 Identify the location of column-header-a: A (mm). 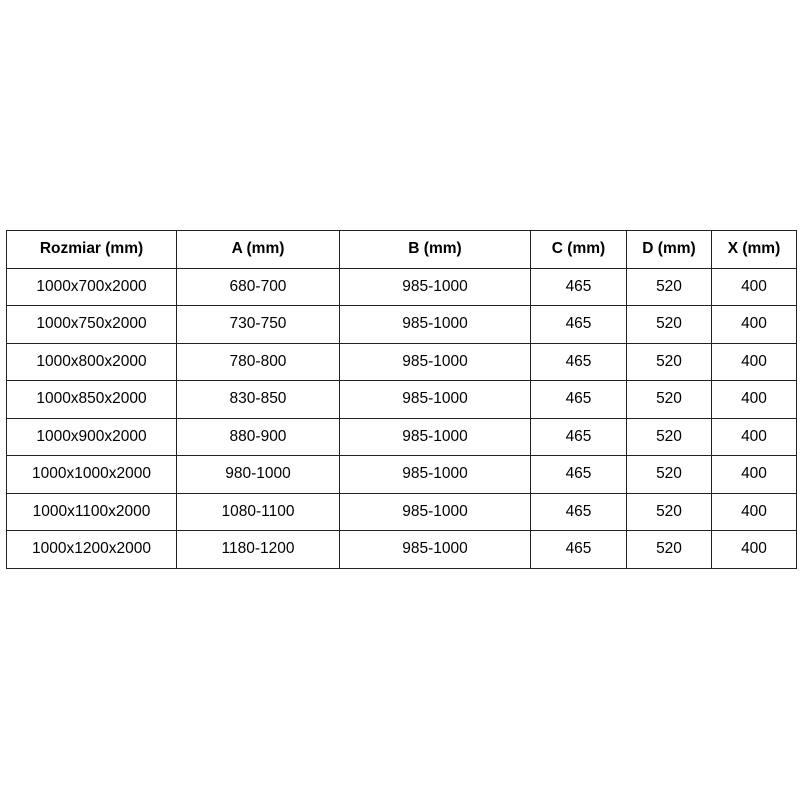
(258, 249).